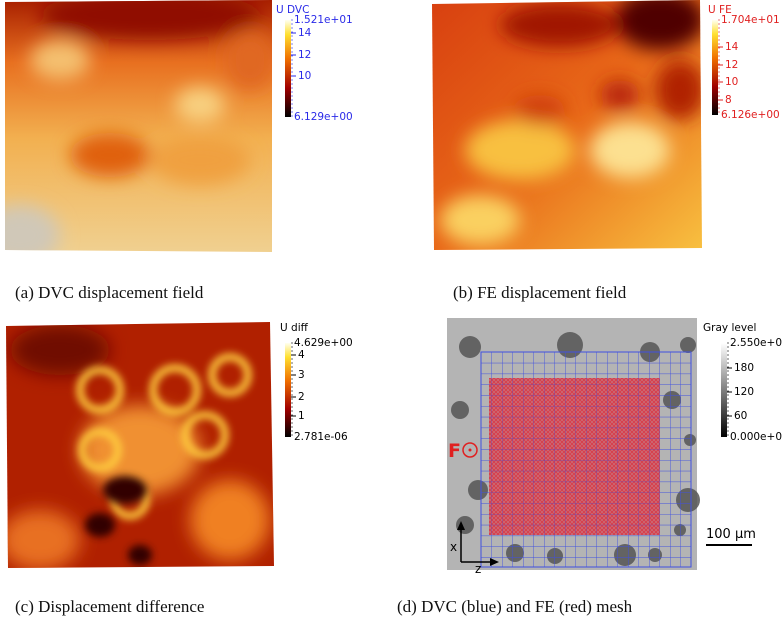 Image resolution: width=782 pixels, height=628 pixels. What do you see at coordinates (515, 606) in the screenshot?
I see `caption: (d) DVC (blue) and FE (red) mesh` at bounding box center [515, 606].